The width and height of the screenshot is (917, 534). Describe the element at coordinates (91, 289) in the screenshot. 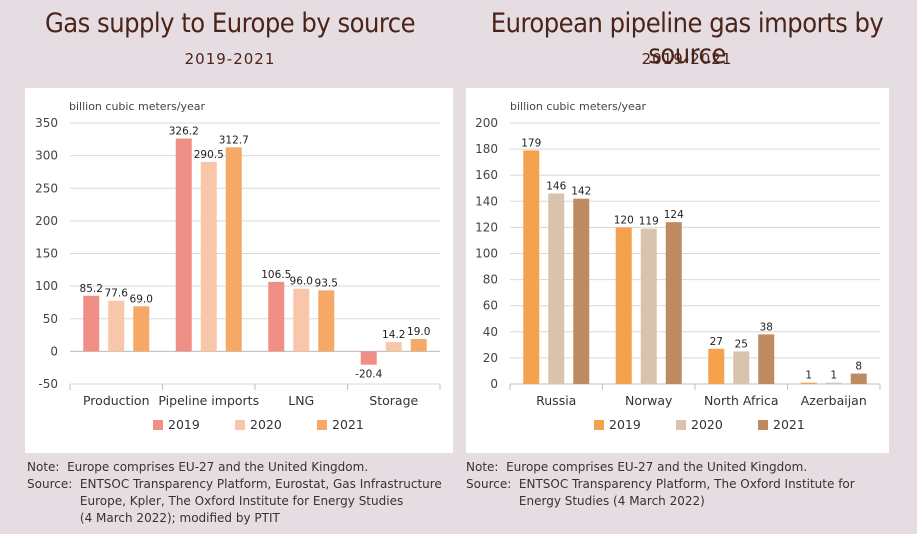

I see `data-label: 85.2` at that location.